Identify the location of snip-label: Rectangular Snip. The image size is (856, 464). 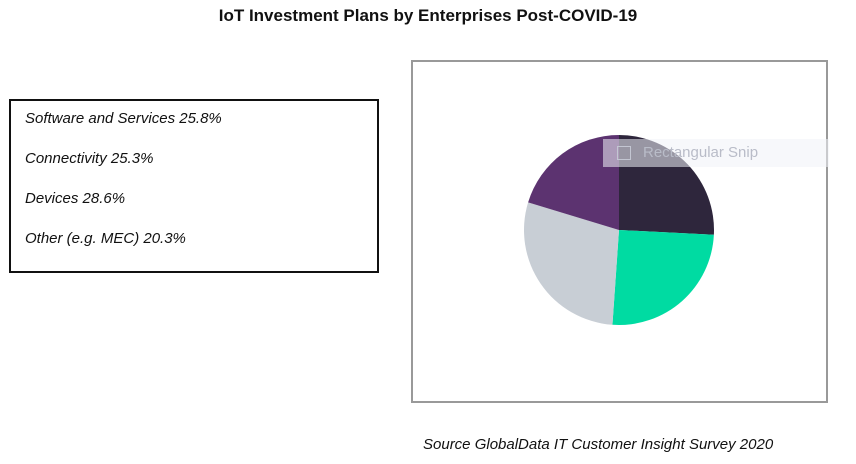
(701, 152).